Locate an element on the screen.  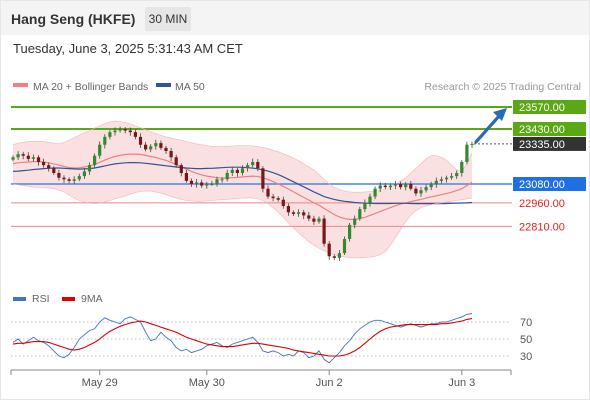
level-label-support: 22810.00 is located at coordinates (542, 227).